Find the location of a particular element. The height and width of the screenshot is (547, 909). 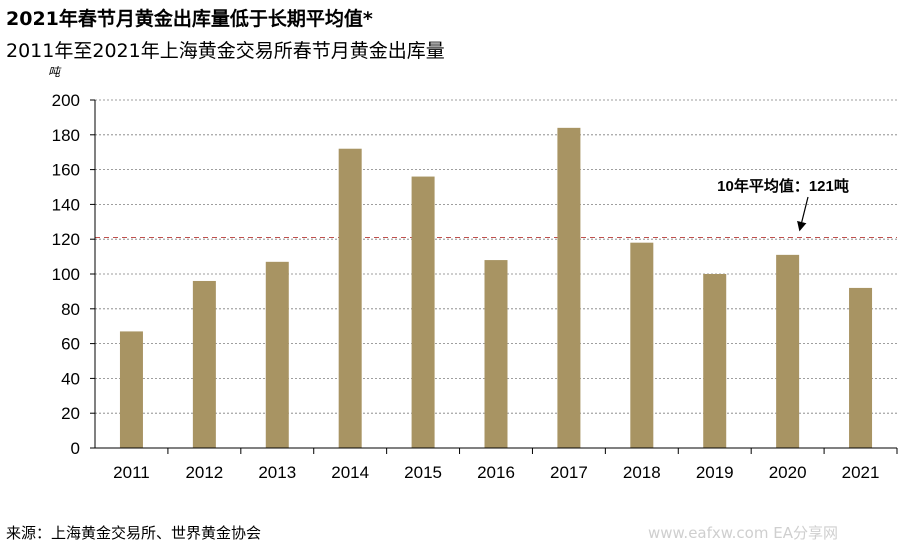

x-tick-label: 2013 is located at coordinates (277, 472).